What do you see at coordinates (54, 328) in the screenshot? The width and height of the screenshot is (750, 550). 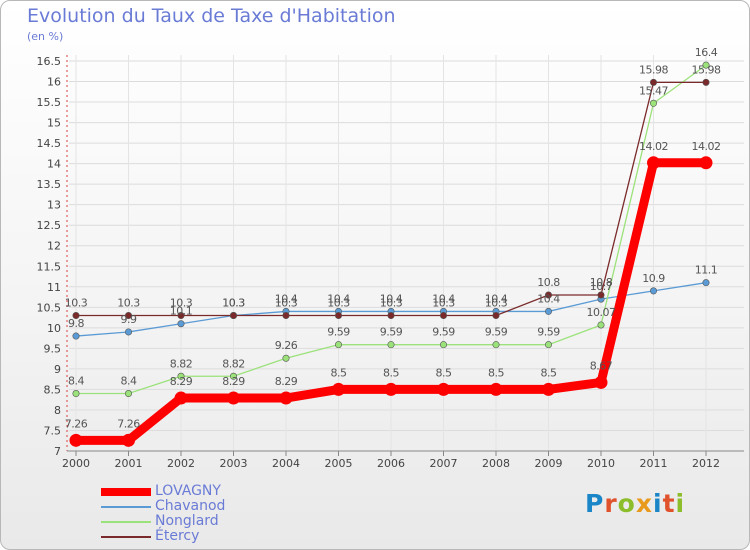 I see `y-tick-label: 10` at bounding box center [54, 328].